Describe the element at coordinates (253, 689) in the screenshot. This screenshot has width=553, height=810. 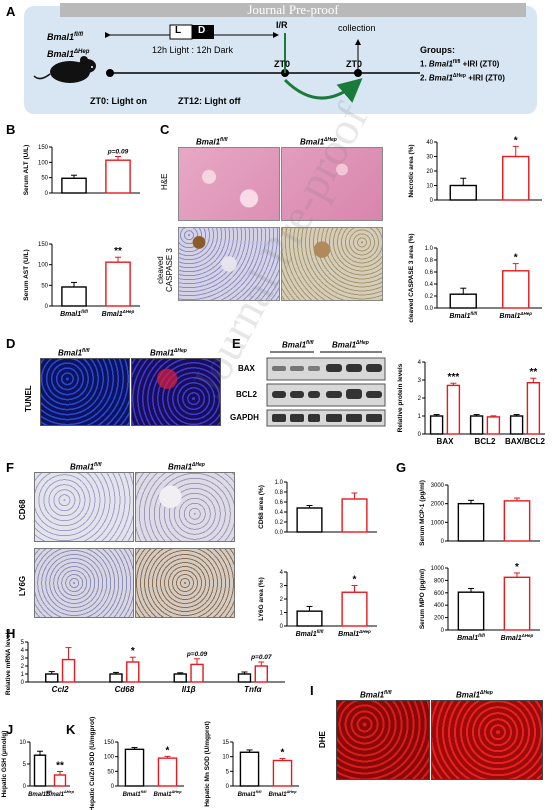
I see `category-label: Tnfα` at that location.